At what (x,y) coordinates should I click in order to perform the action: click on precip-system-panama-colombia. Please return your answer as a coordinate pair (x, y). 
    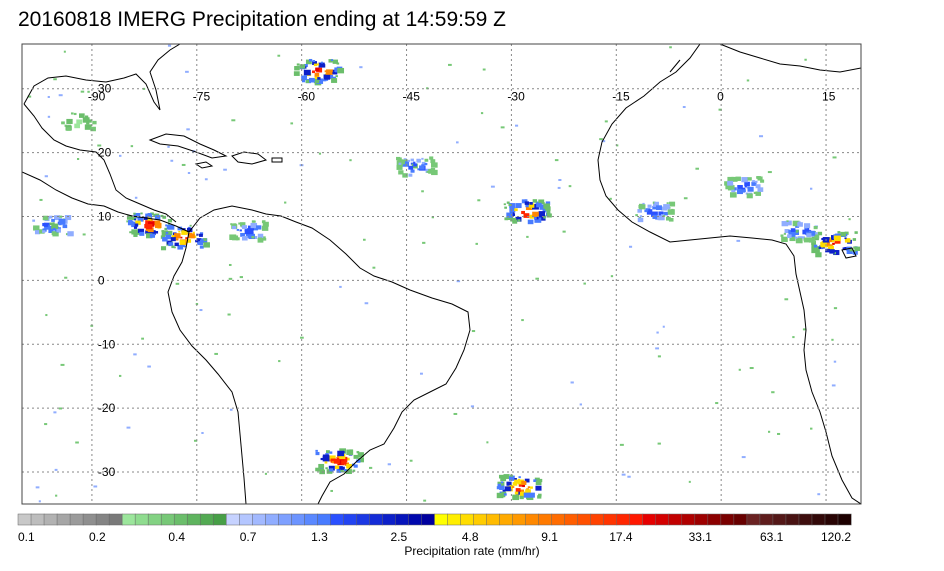
    Looking at the image, I should click on (185, 237).